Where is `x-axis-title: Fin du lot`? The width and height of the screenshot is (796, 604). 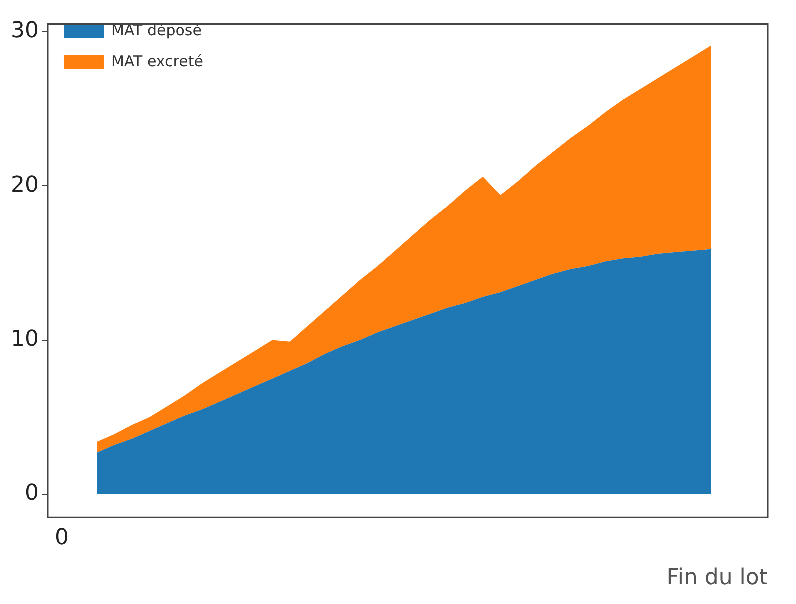 x-axis-title: Fin du lot is located at coordinates (717, 578).